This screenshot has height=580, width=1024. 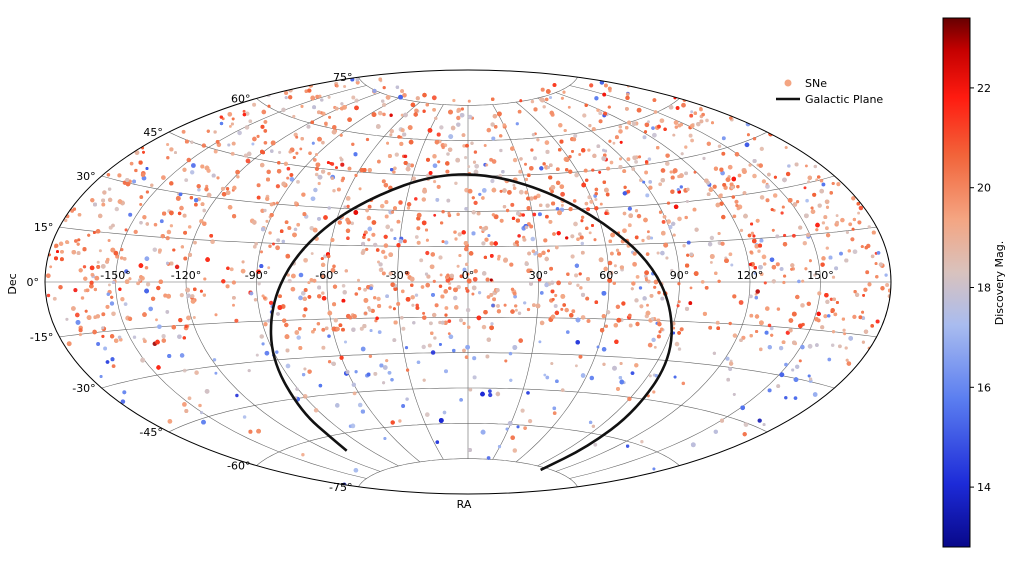 I want to click on legend-sne-marker, so click(x=788, y=83).